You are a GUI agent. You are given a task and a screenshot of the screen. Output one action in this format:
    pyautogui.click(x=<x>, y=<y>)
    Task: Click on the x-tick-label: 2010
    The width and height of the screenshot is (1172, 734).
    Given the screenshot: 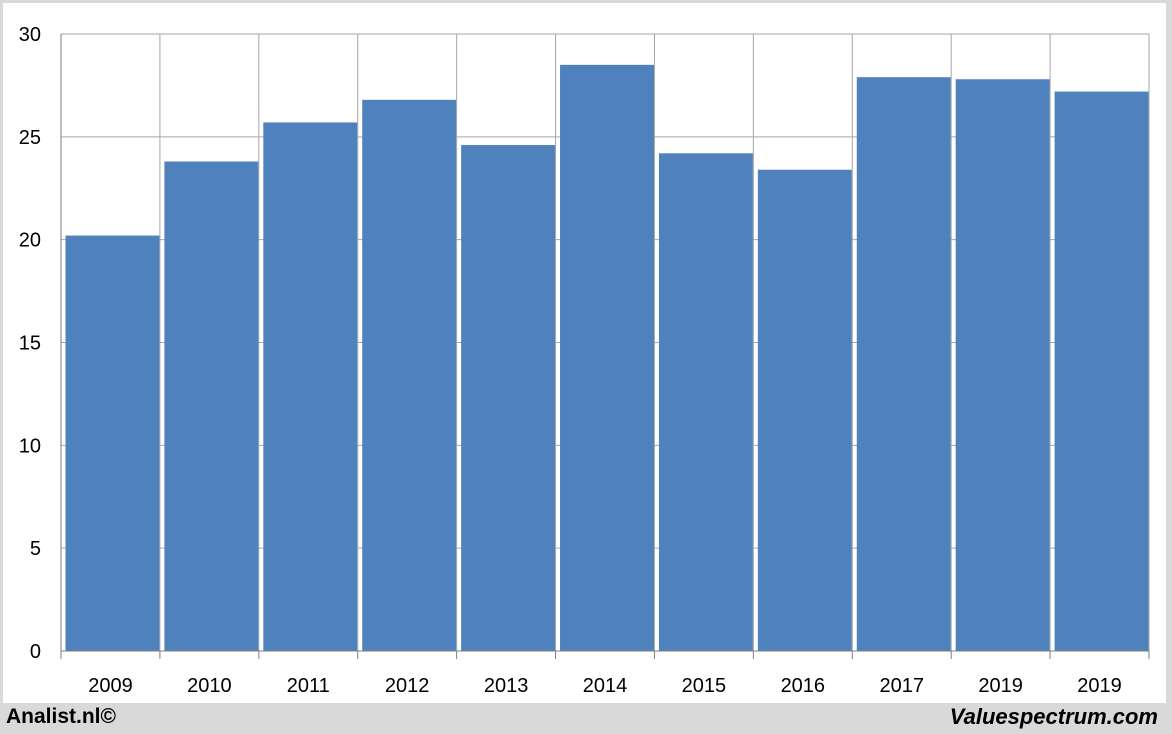 What is the action you would take?
    pyautogui.click(x=209, y=686)
    